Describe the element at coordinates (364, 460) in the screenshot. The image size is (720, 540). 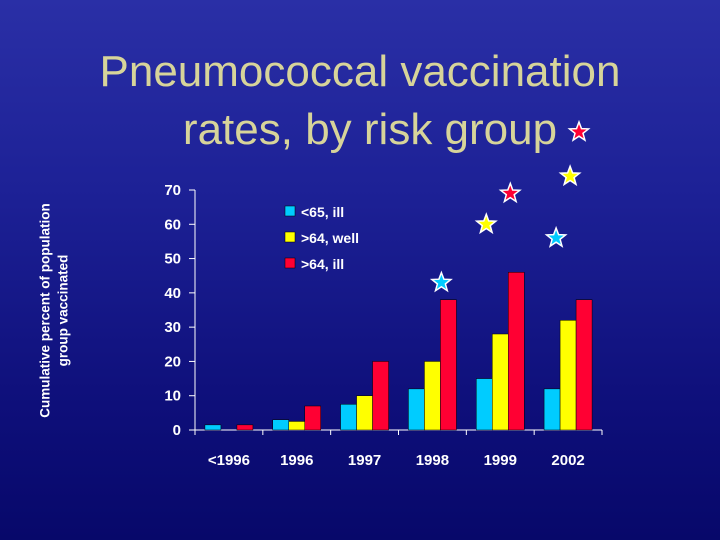
I see `x-tick-label: 1997` at that location.